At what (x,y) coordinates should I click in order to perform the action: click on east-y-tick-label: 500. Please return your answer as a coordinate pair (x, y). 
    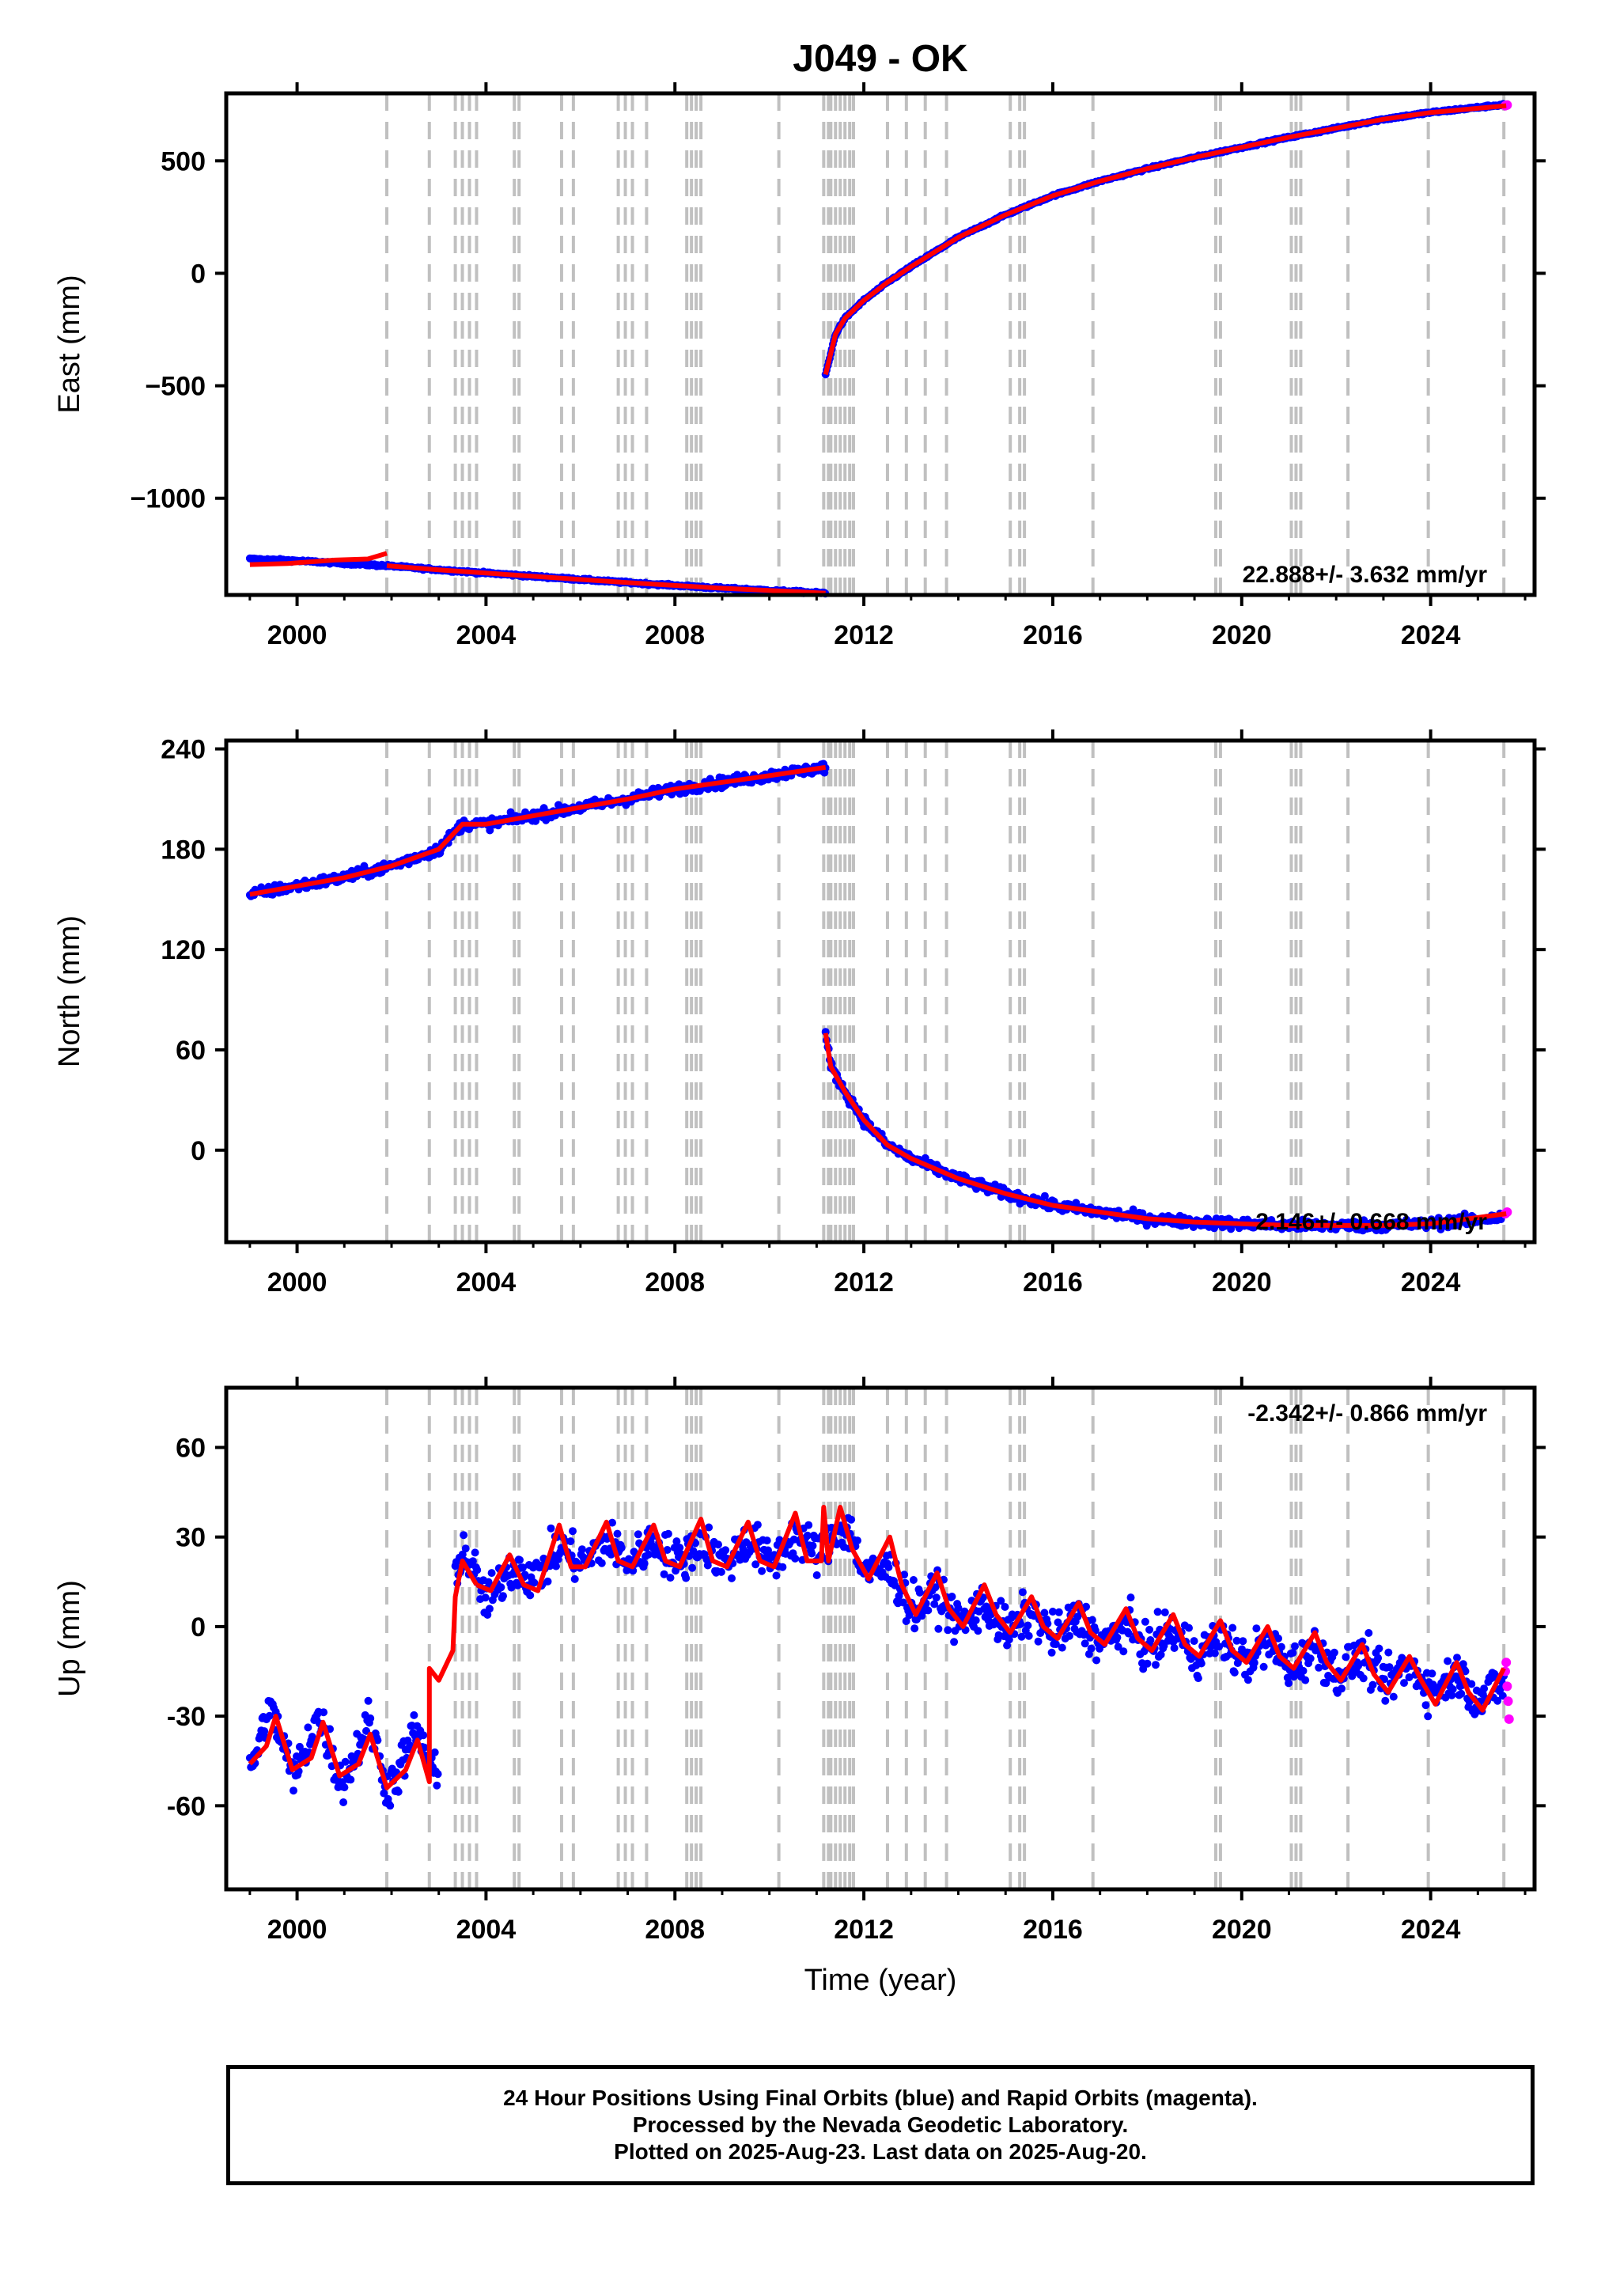
    Looking at the image, I should click on (183, 161).